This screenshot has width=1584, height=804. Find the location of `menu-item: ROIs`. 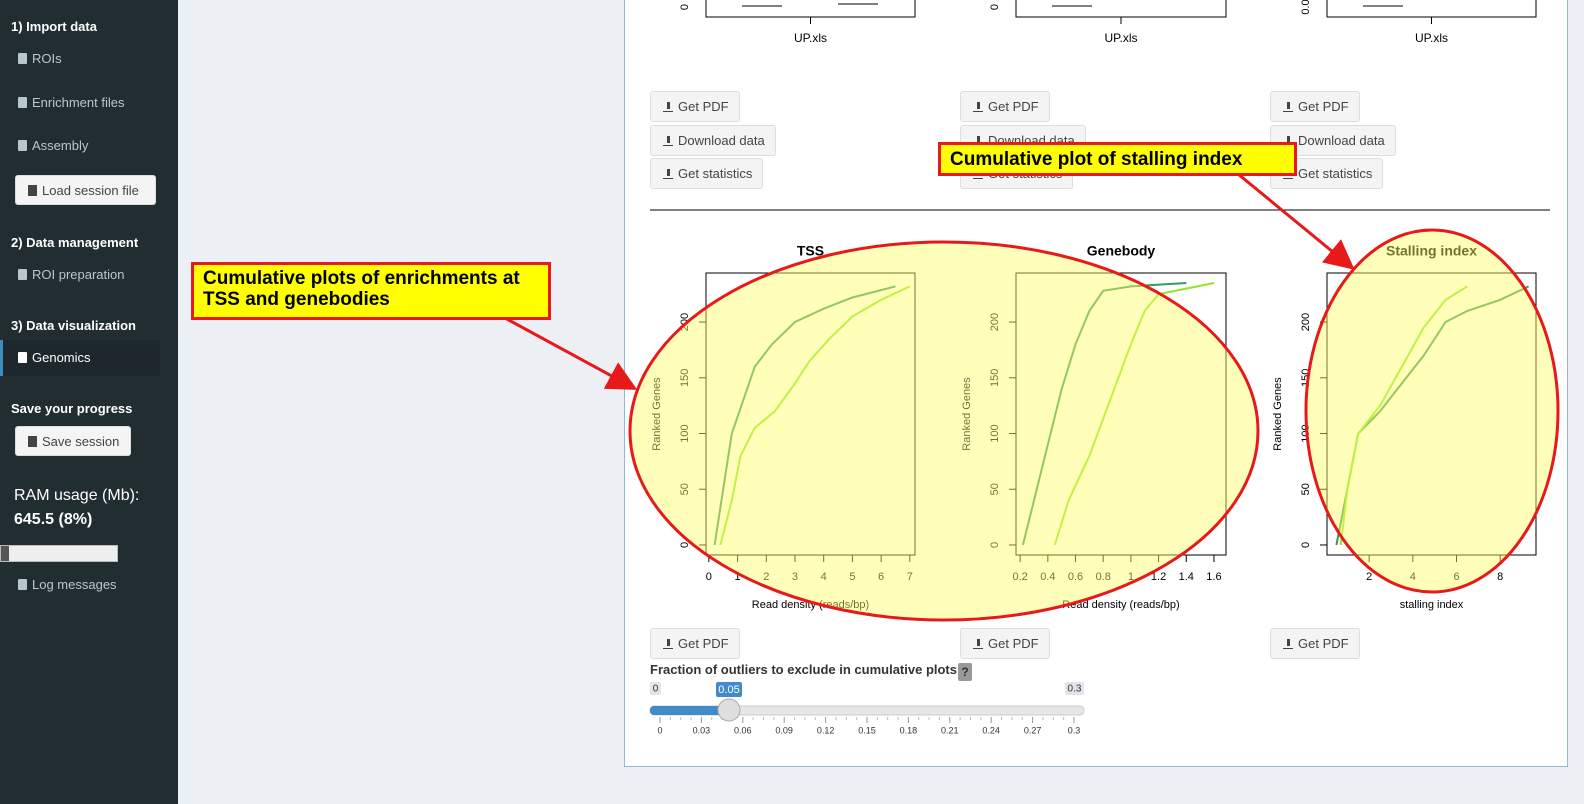

menu-item: ROIs is located at coordinates (40, 58).